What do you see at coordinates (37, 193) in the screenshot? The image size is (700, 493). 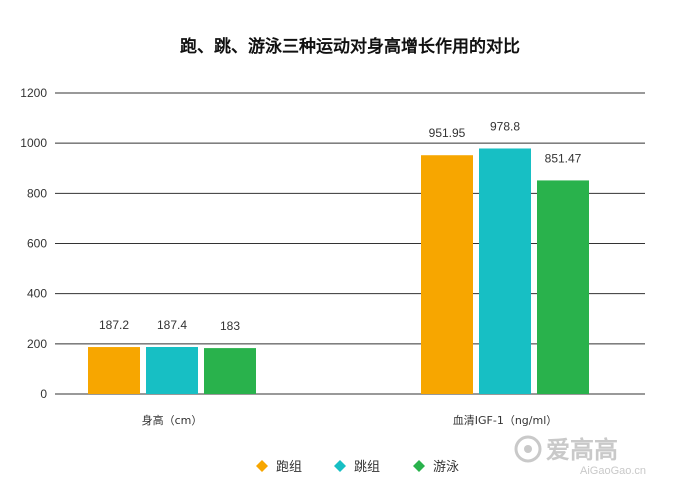 I see `y-tick-label: 800` at bounding box center [37, 193].